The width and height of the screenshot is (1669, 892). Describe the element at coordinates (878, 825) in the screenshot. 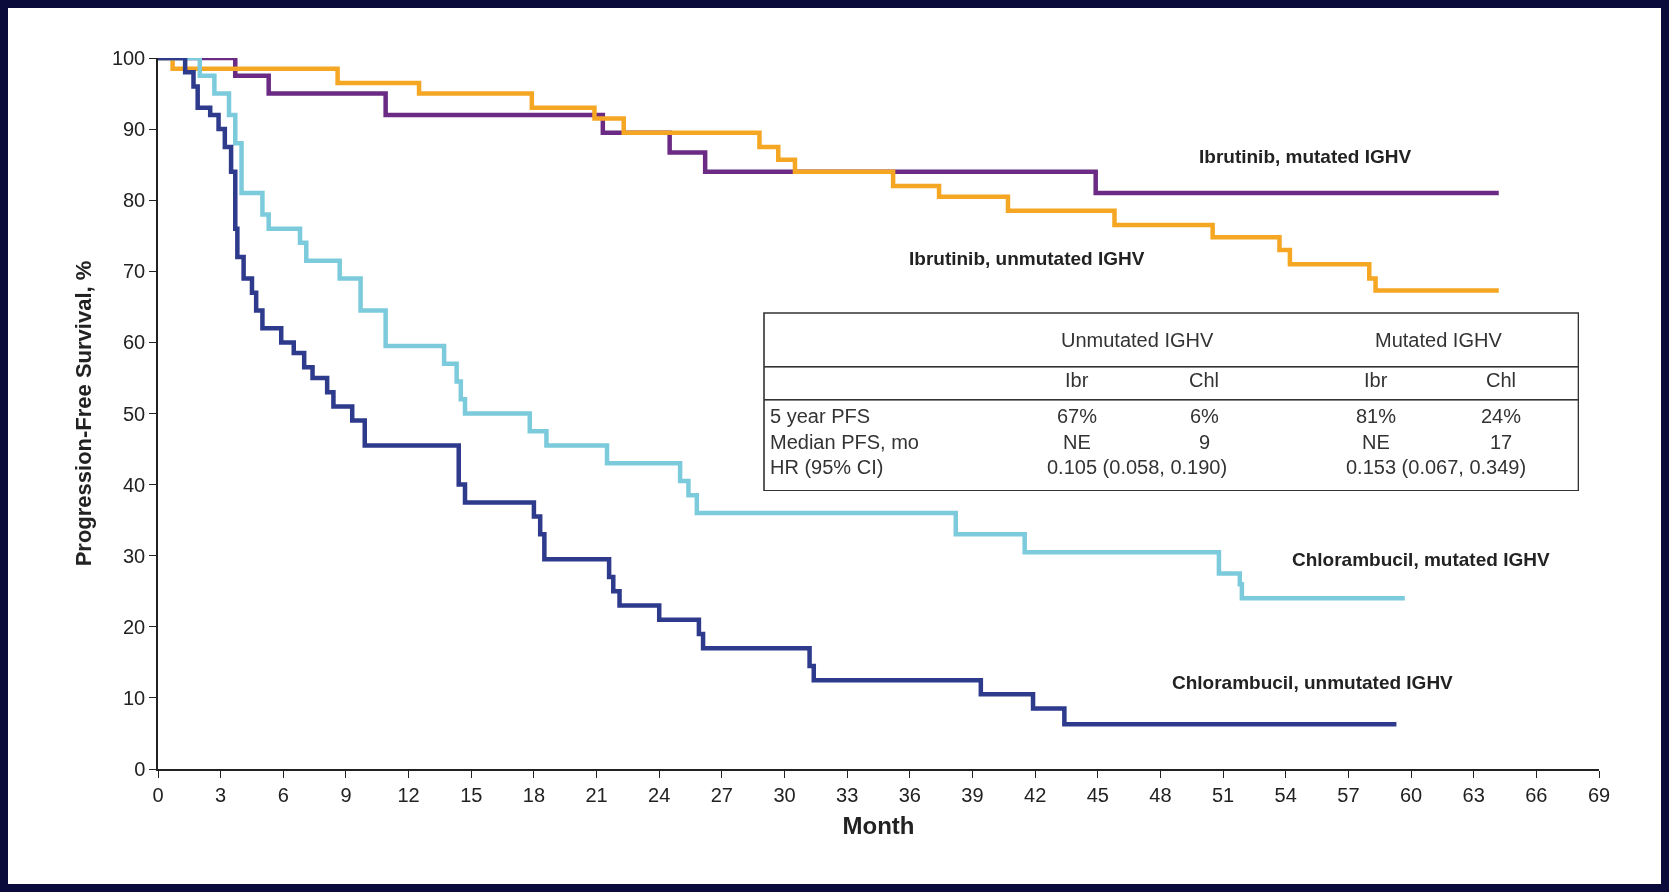

I see `x-axis-title: Month` at that location.